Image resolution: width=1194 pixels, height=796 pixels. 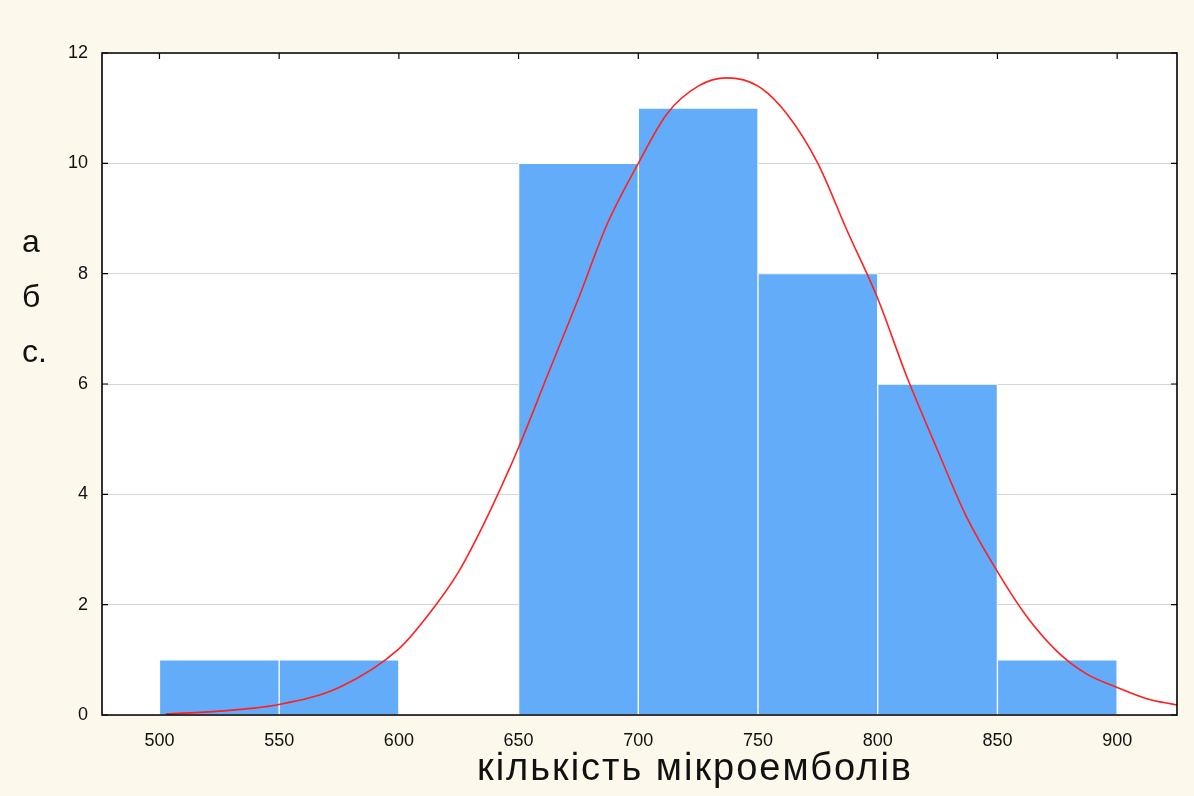 I want to click on x-tick-label: 600, so click(x=398, y=739).